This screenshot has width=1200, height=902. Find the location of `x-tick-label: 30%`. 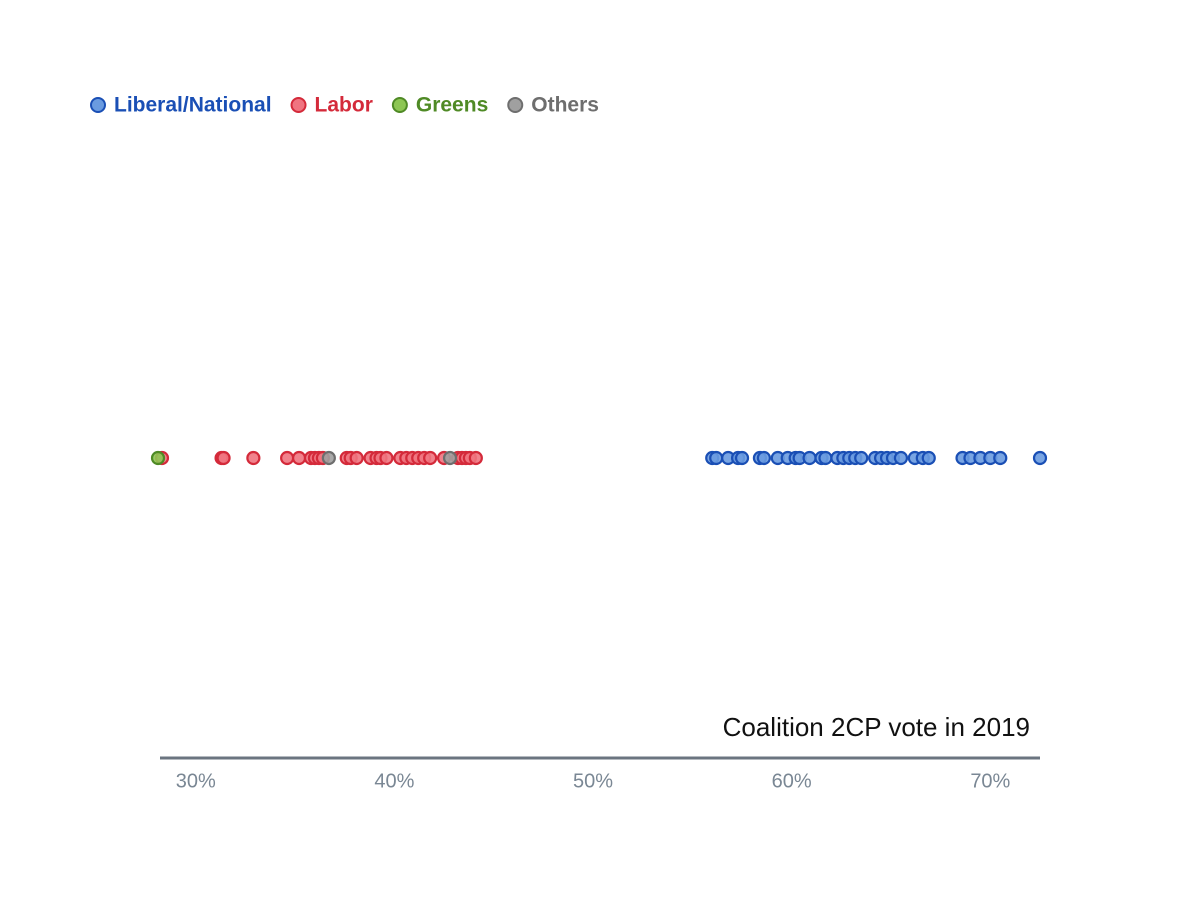

x-tick-label: 30% is located at coordinates (196, 781).